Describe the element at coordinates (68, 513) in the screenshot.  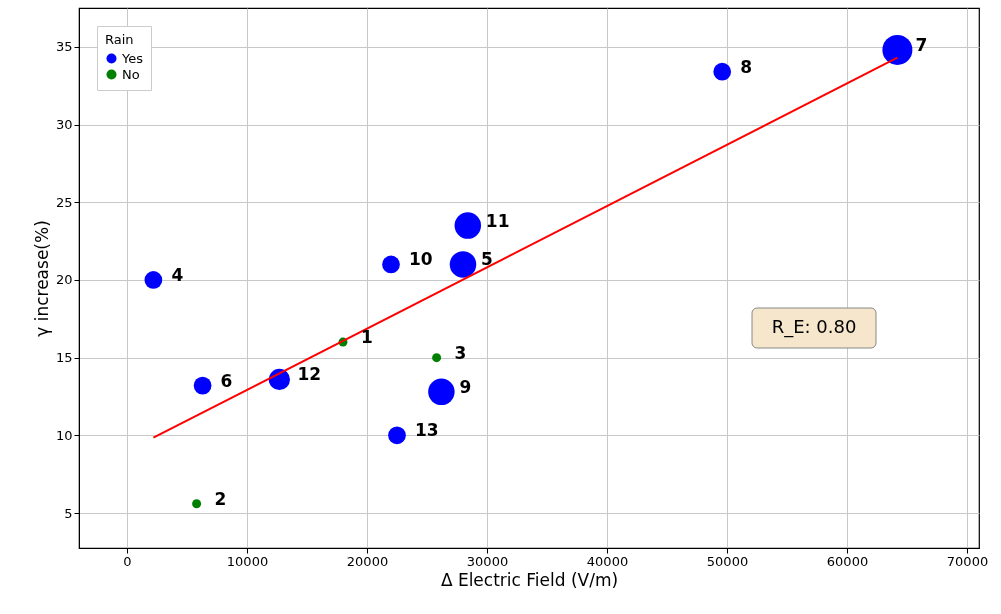
I see `y-tick-label: 5` at that location.